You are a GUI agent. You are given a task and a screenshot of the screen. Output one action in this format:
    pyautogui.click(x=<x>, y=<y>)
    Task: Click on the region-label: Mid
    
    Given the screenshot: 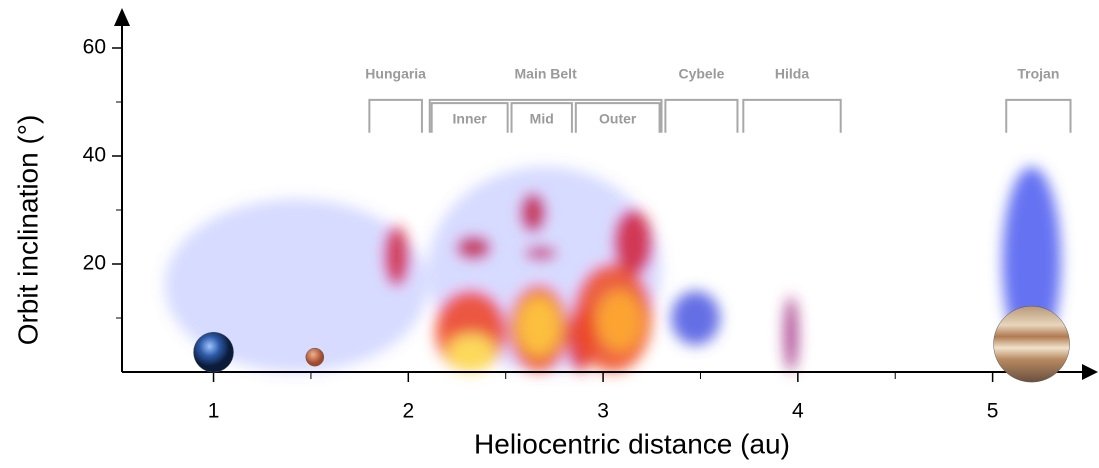 What is the action you would take?
    pyautogui.click(x=542, y=119)
    